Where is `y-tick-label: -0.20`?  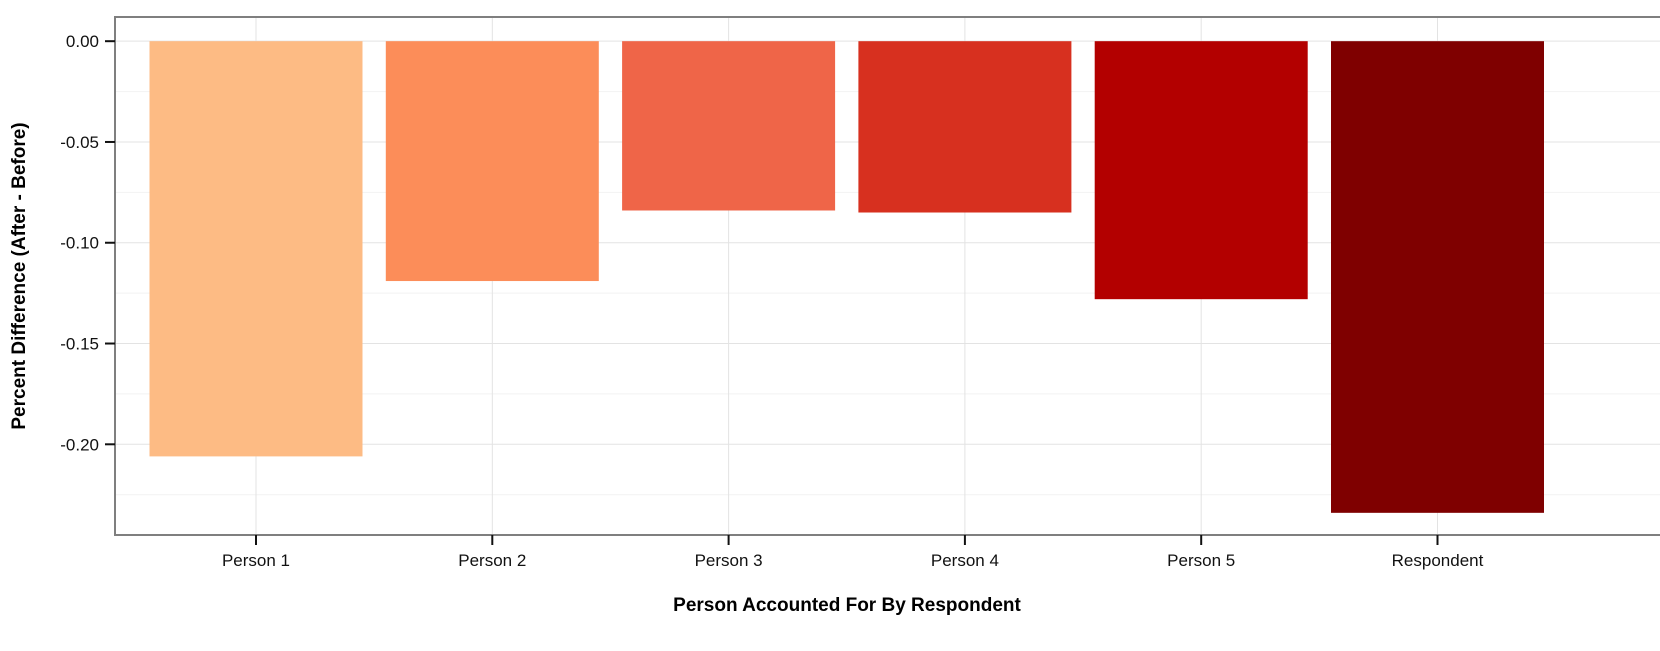 y-tick-label: -0.20 is located at coordinates (79, 444).